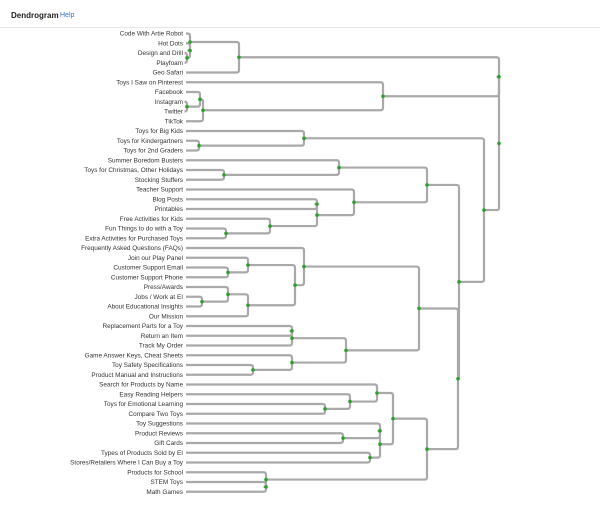  I want to click on leaf-label: Join our Play Panel, so click(155, 258).